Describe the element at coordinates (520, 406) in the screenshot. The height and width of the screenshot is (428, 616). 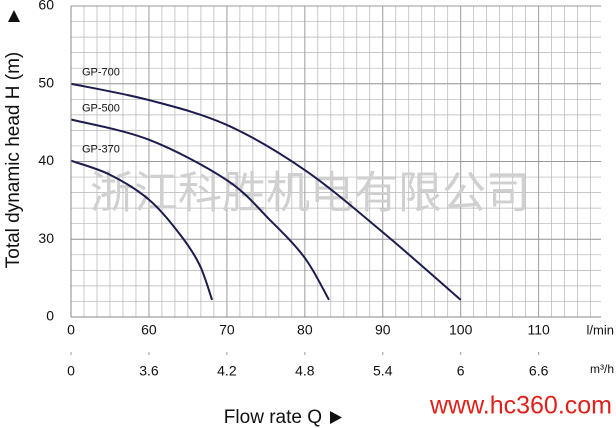
I see `site-watermark: www.hc360.com` at that location.